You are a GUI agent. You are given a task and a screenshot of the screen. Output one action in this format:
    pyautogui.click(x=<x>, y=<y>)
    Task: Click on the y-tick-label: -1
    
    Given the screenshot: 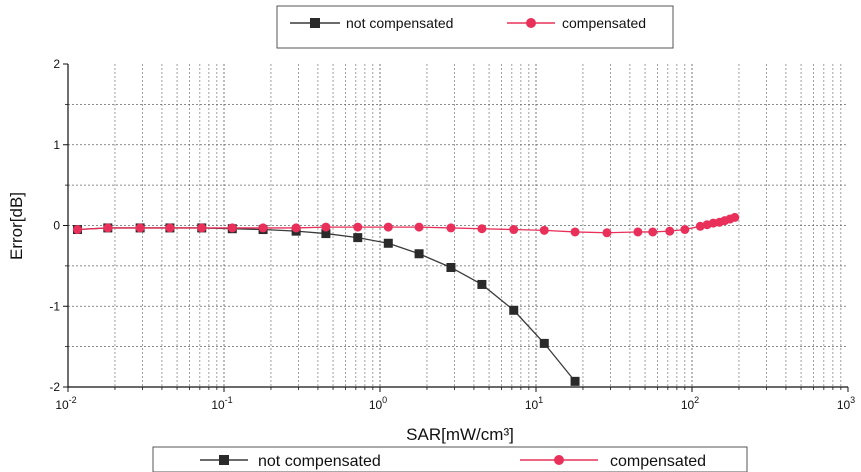 What is the action you would take?
    pyautogui.click(x=54, y=306)
    